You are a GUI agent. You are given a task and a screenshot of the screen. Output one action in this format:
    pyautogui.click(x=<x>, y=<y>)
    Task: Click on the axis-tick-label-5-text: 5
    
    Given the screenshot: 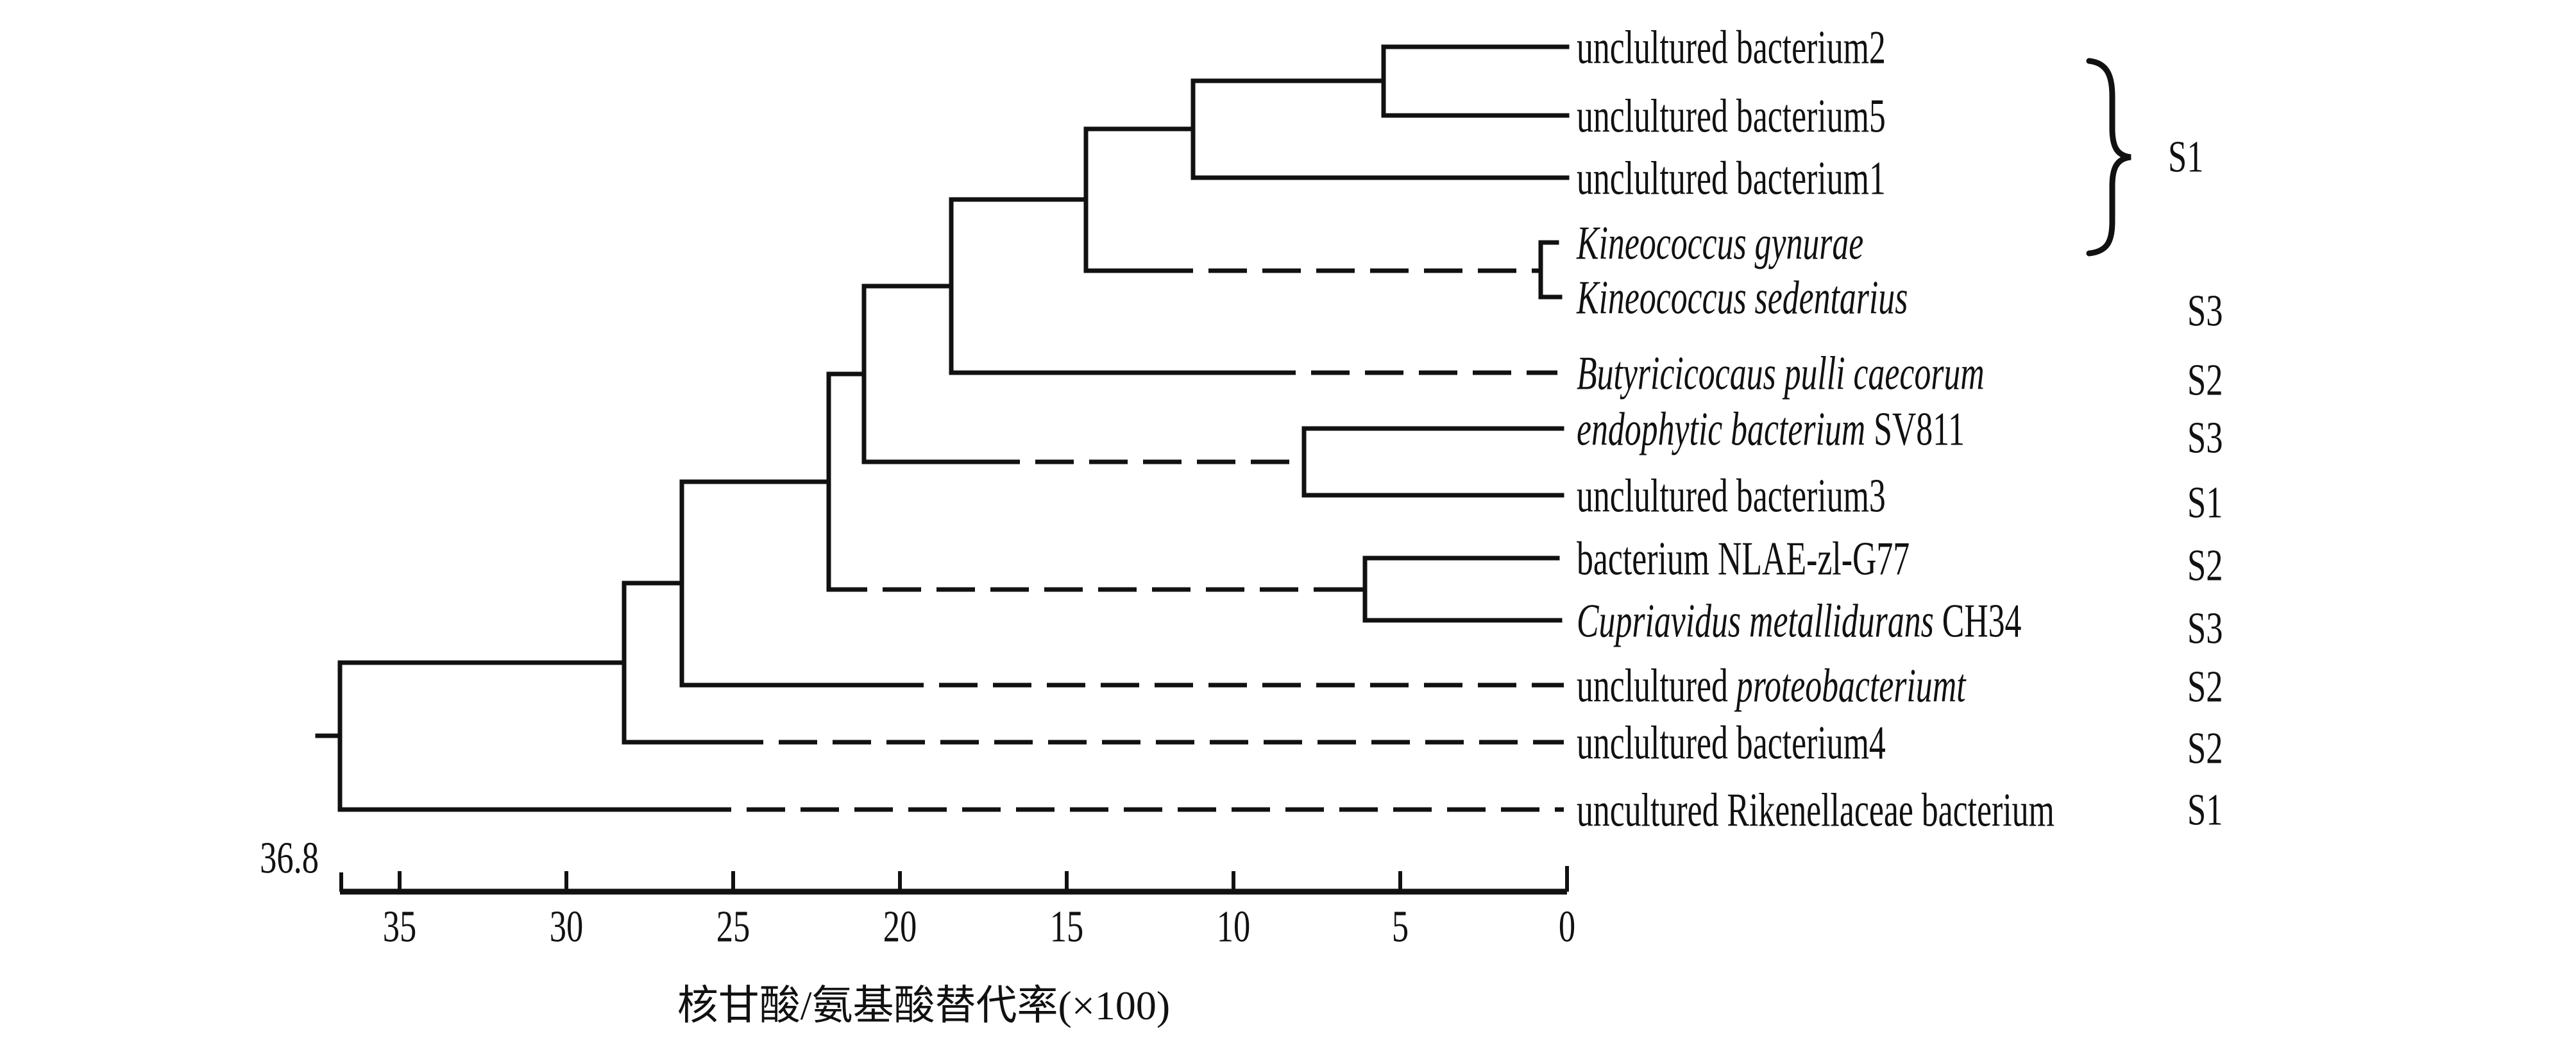 What is the action you would take?
    pyautogui.click(x=1400, y=928)
    